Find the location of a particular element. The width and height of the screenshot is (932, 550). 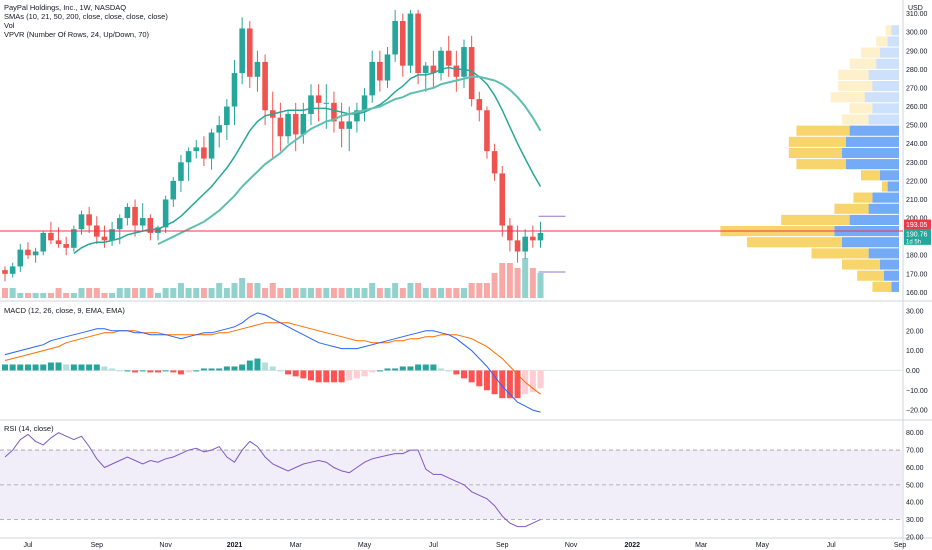

price-tick-label: 170.00 is located at coordinates (917, 274).